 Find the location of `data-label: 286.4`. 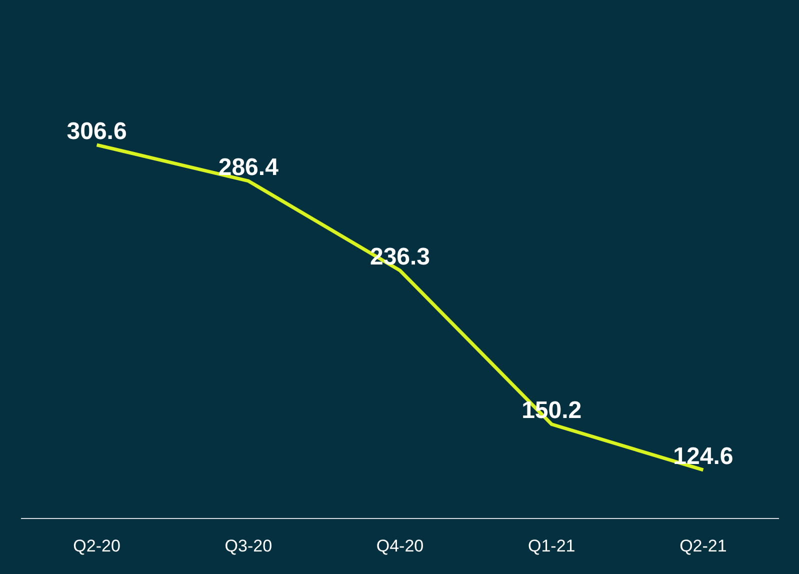

data-label: 286.4 is located at coordinates (249, 167).